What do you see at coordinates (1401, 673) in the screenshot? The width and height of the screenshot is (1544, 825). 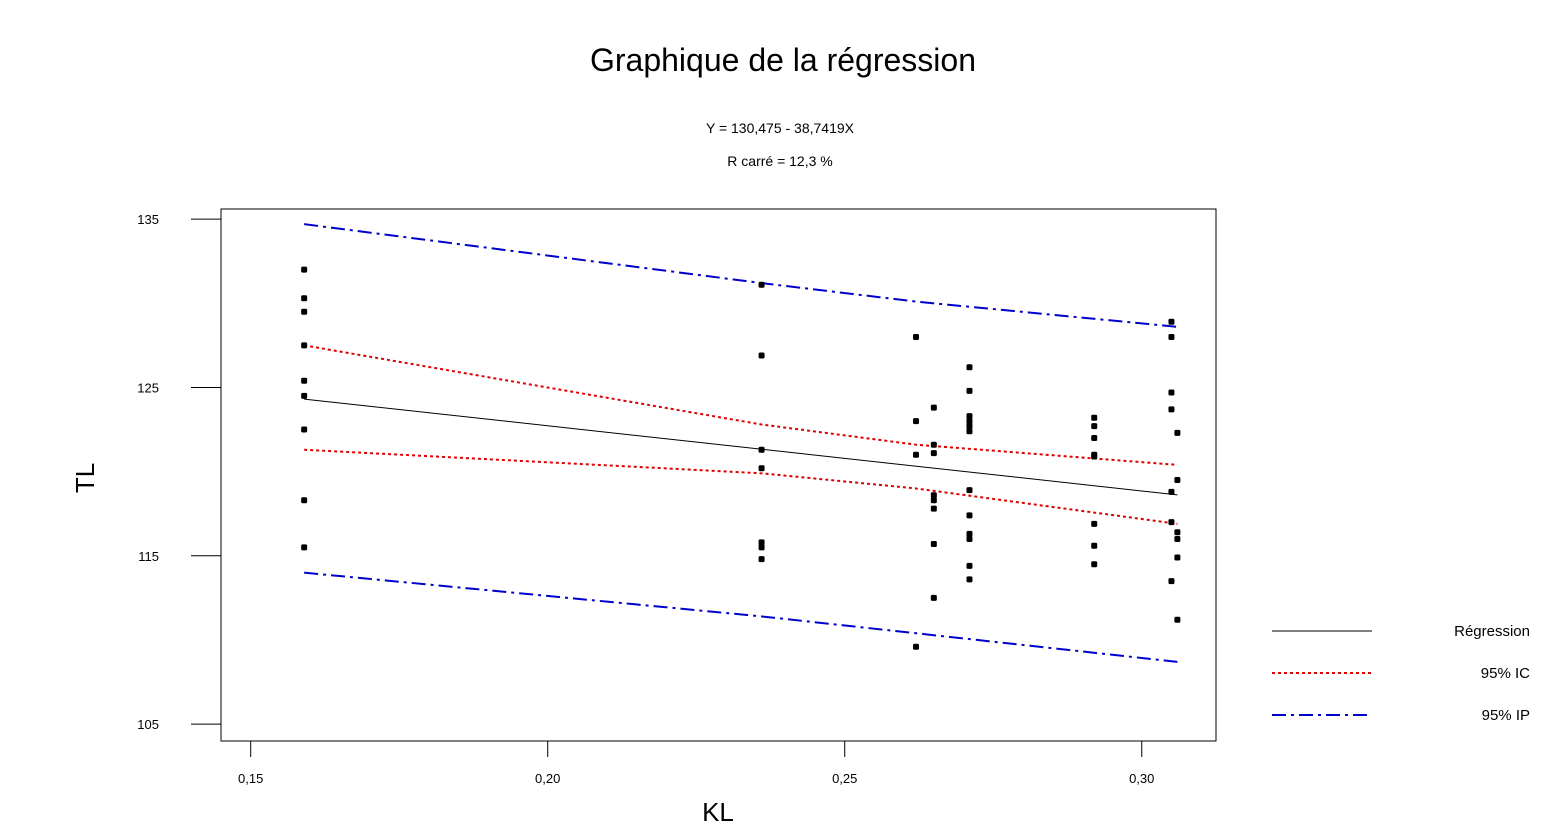 I see `legend: Régression 95% IC 95% IP` at bounding box center [1401, 673].